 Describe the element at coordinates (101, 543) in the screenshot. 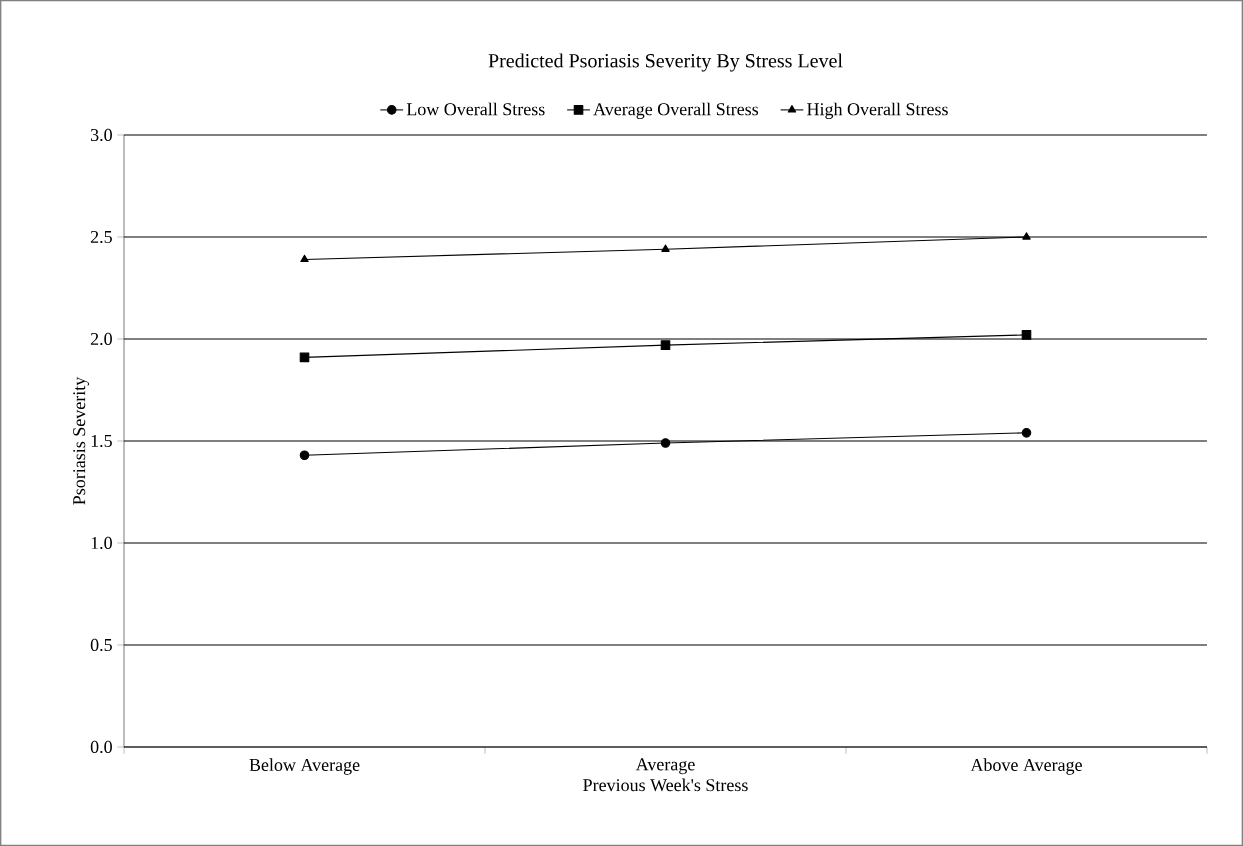

I see `y-tick-label: 1.0` at that location.